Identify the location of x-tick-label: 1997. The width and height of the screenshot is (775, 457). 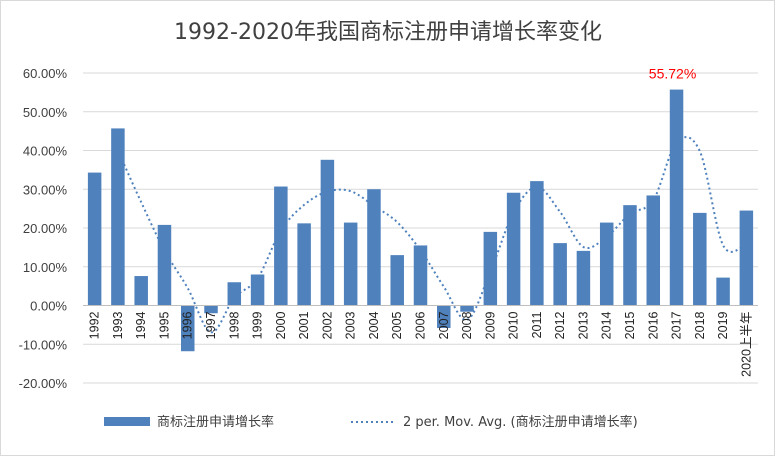
(211, 325).